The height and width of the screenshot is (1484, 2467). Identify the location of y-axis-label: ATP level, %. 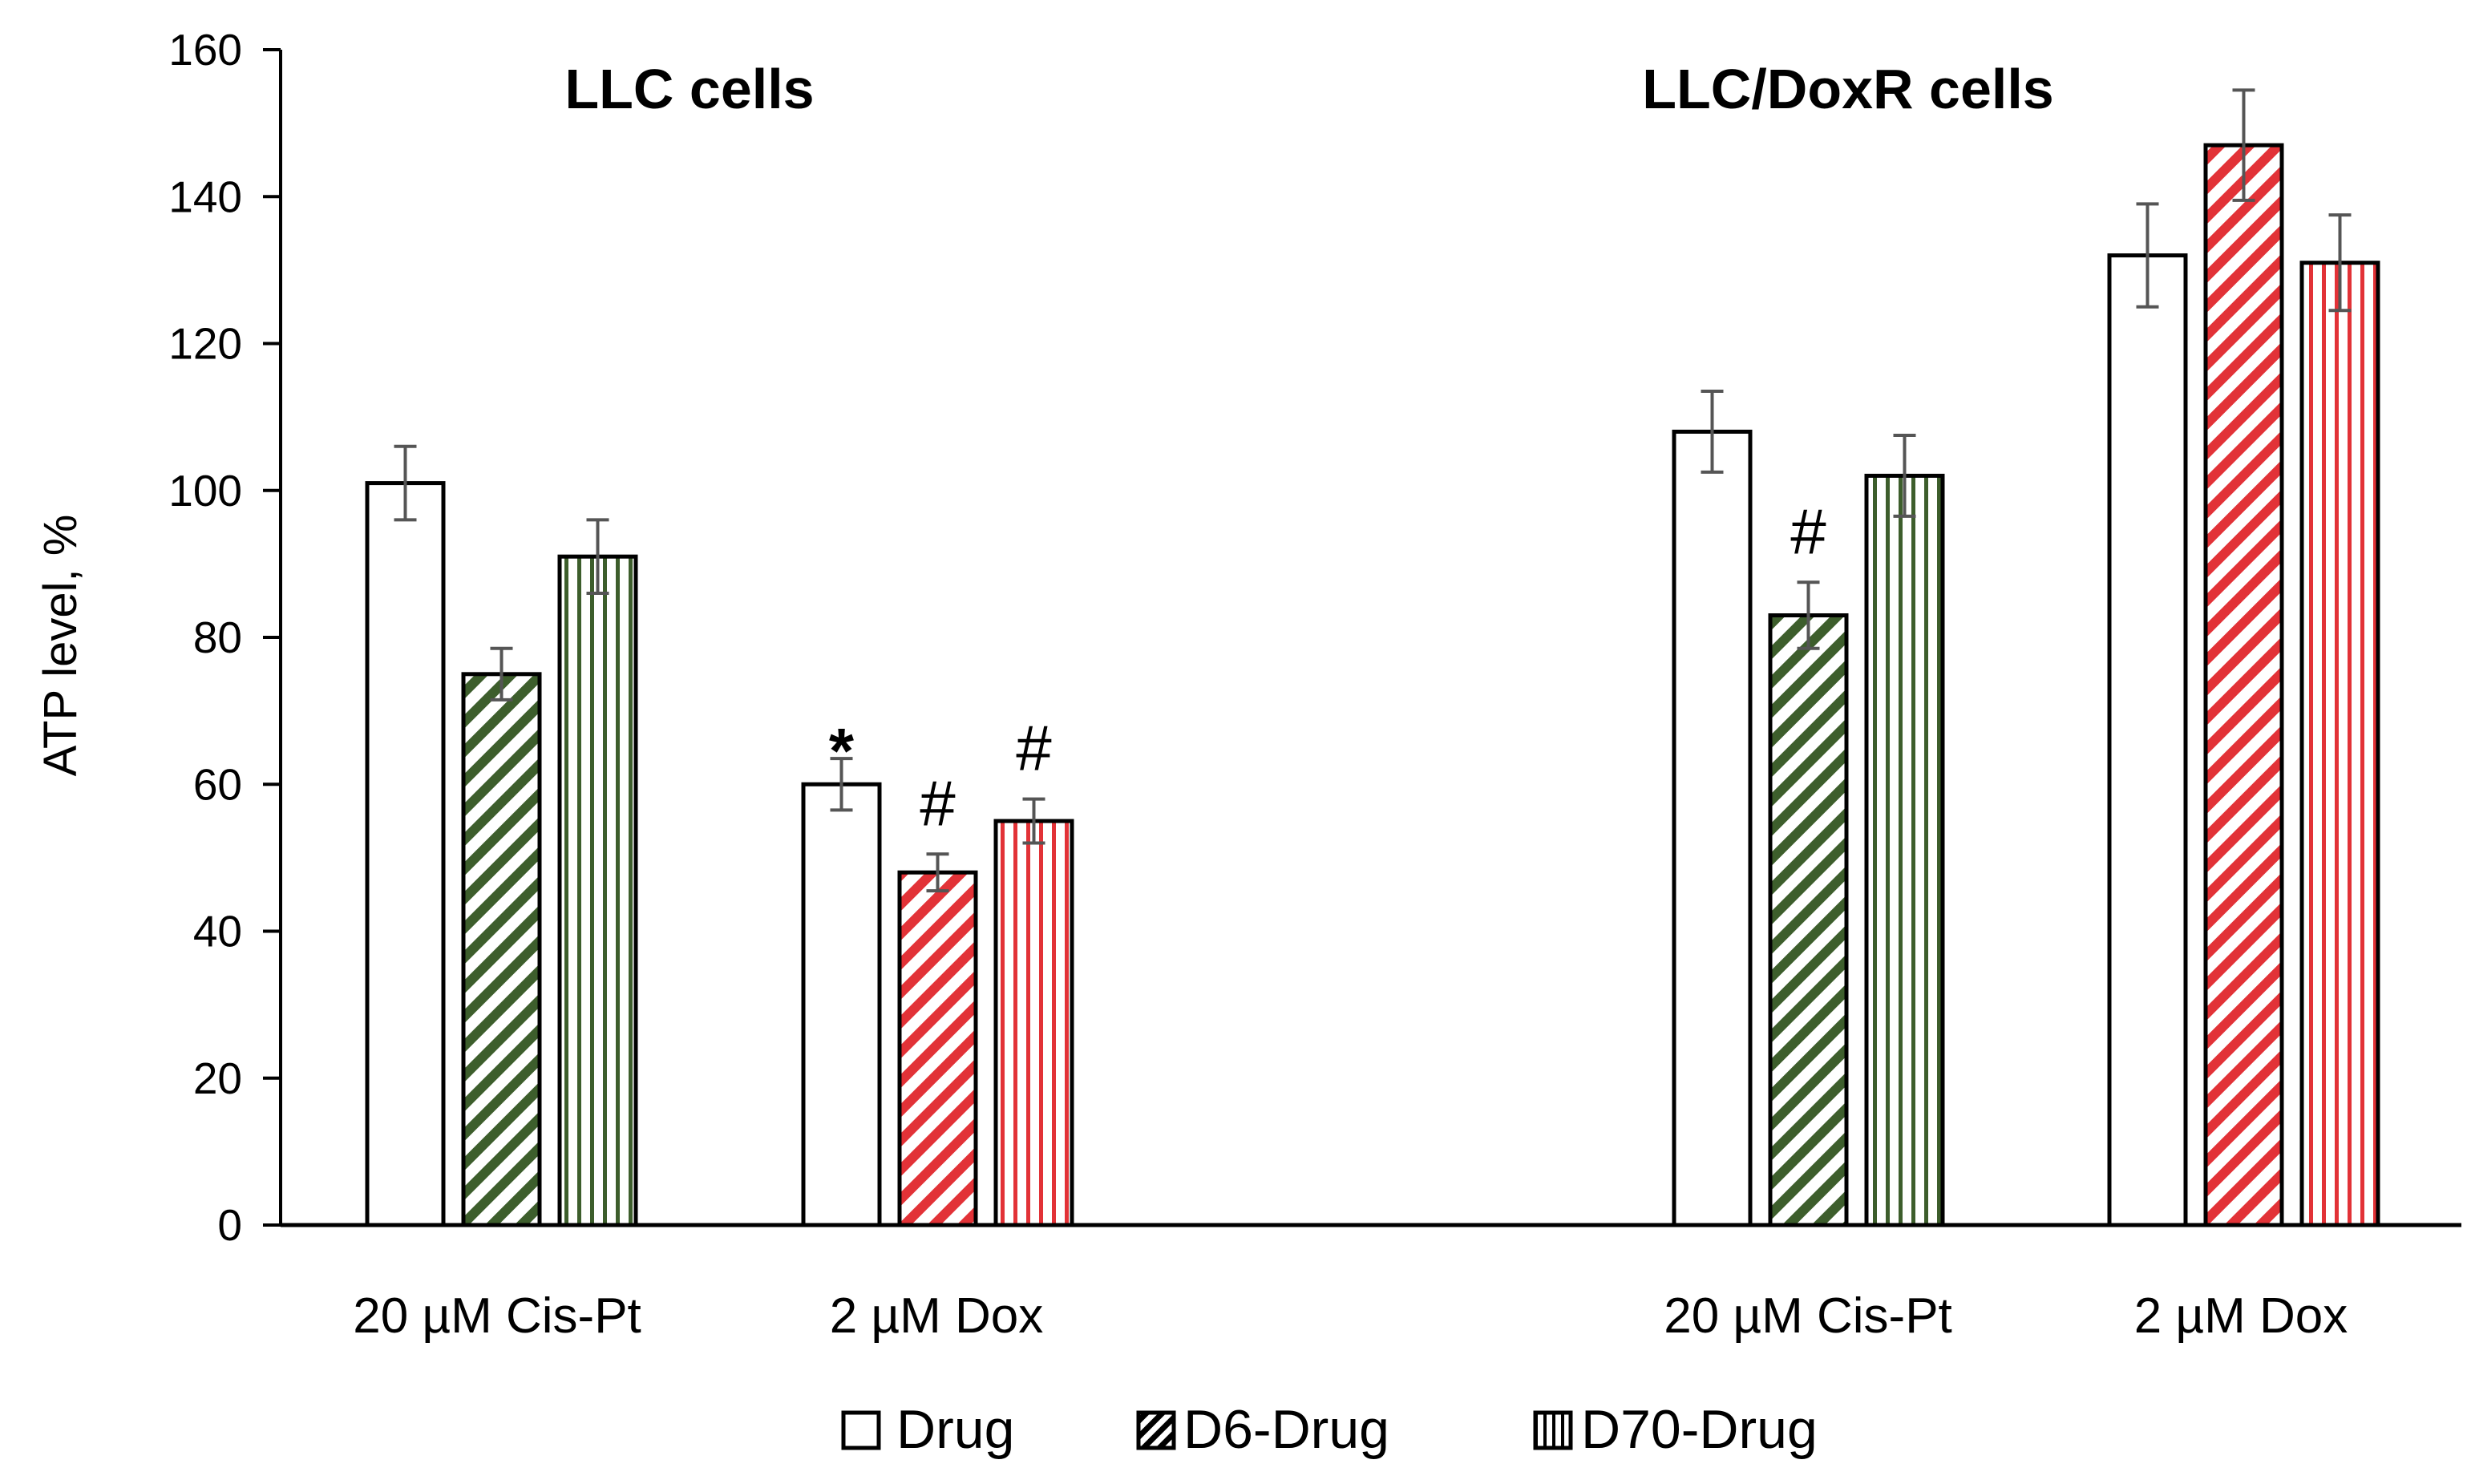
(60, 646).